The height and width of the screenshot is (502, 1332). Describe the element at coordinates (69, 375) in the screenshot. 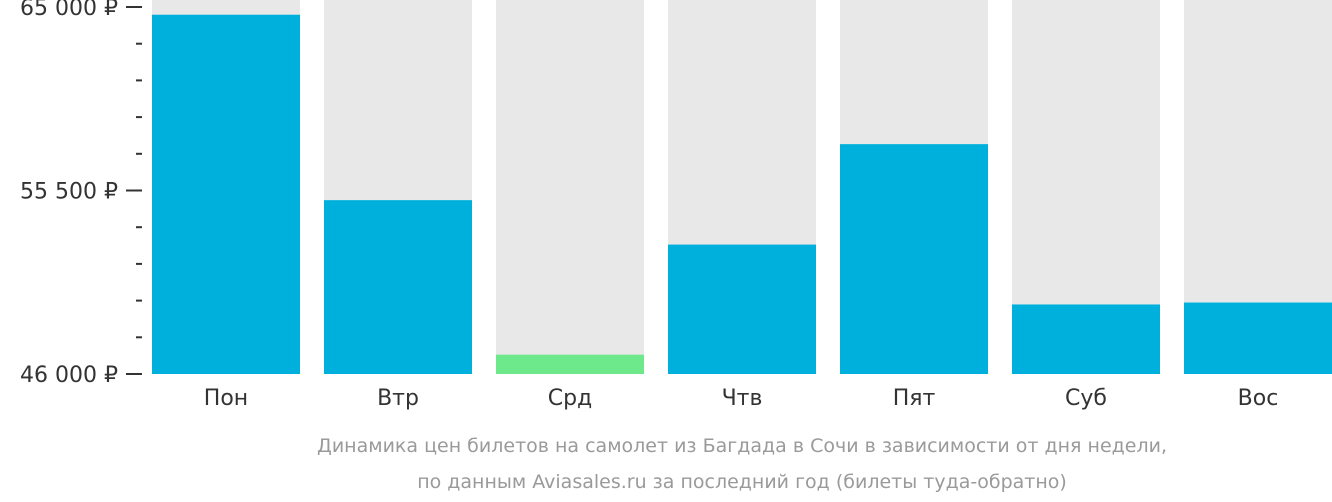

I see `y-tick-label-2: 46 000 ₽` at that location.